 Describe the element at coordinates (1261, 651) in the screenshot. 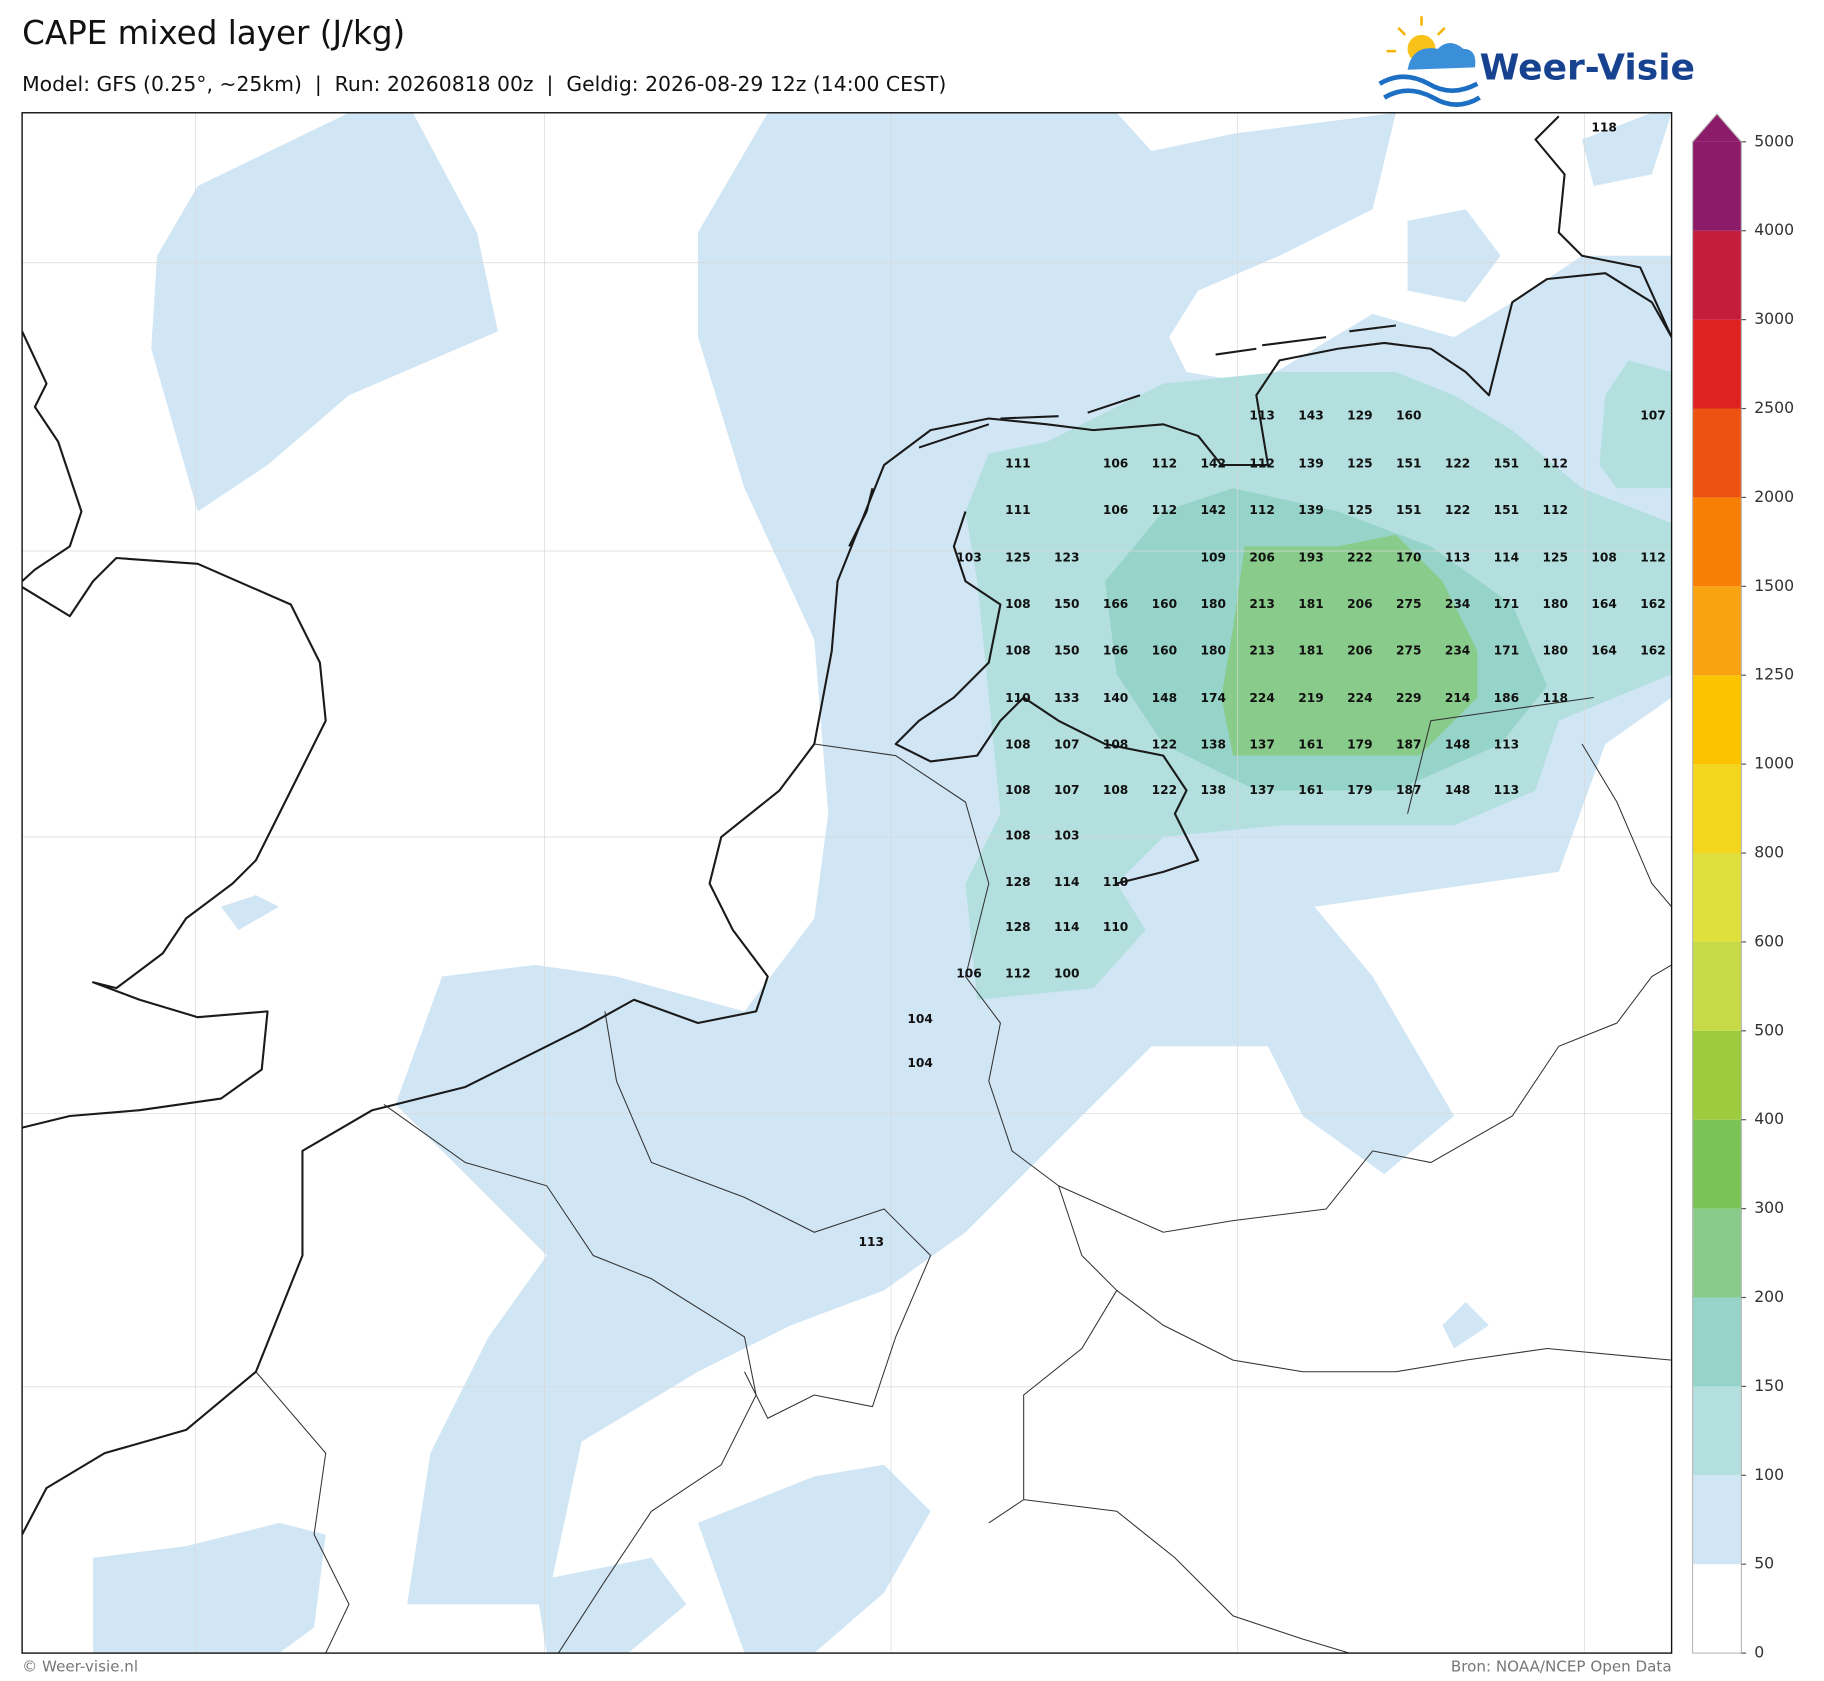

I see `cape-value-label: 213` at that location.